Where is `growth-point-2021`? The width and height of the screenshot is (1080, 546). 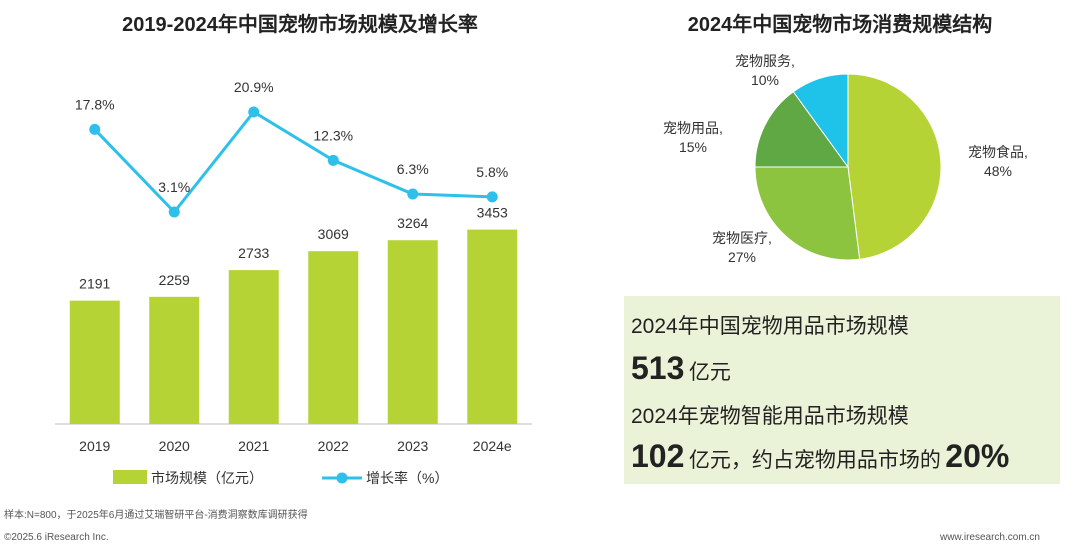 growth-point-2021 is located at coordinates (254, 112).